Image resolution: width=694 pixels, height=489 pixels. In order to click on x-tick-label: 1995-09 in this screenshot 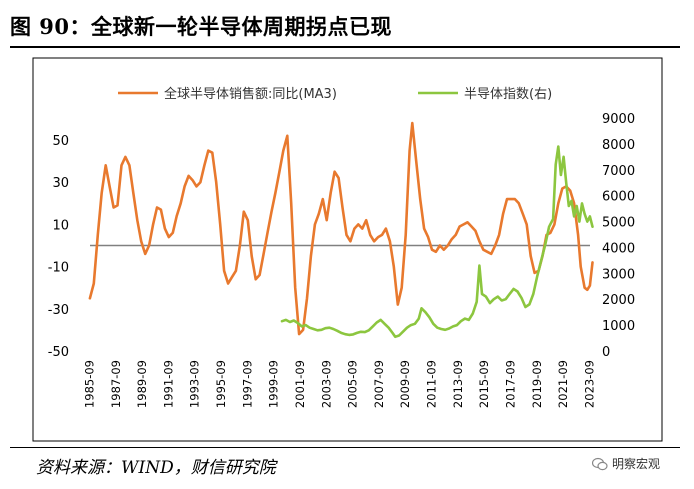, I will do `click(221, 384)`.